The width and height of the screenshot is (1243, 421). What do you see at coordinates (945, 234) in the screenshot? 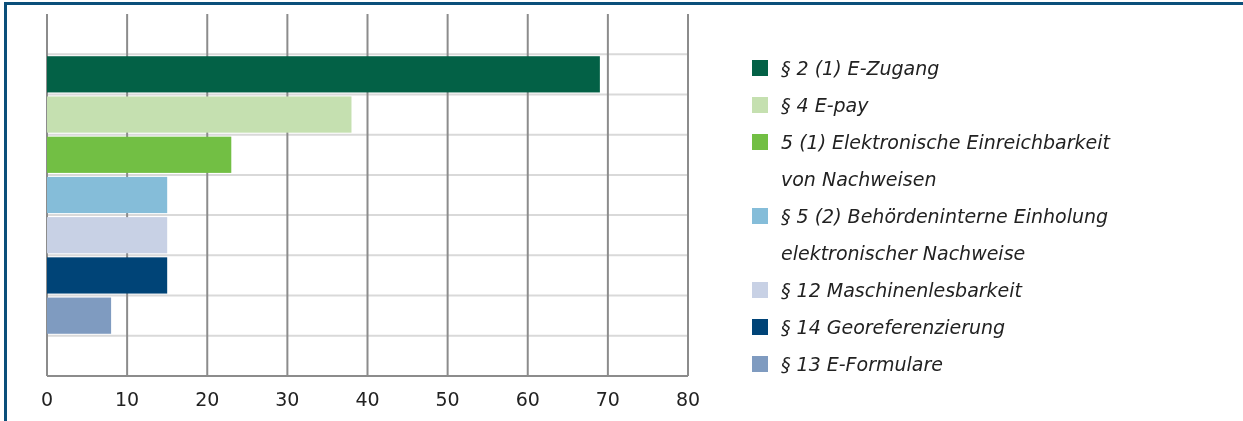
I see `legend-label: § 5 (2) Behördeninterne Einholung elektronischer Nachweise` at bounding box center [945, 234].